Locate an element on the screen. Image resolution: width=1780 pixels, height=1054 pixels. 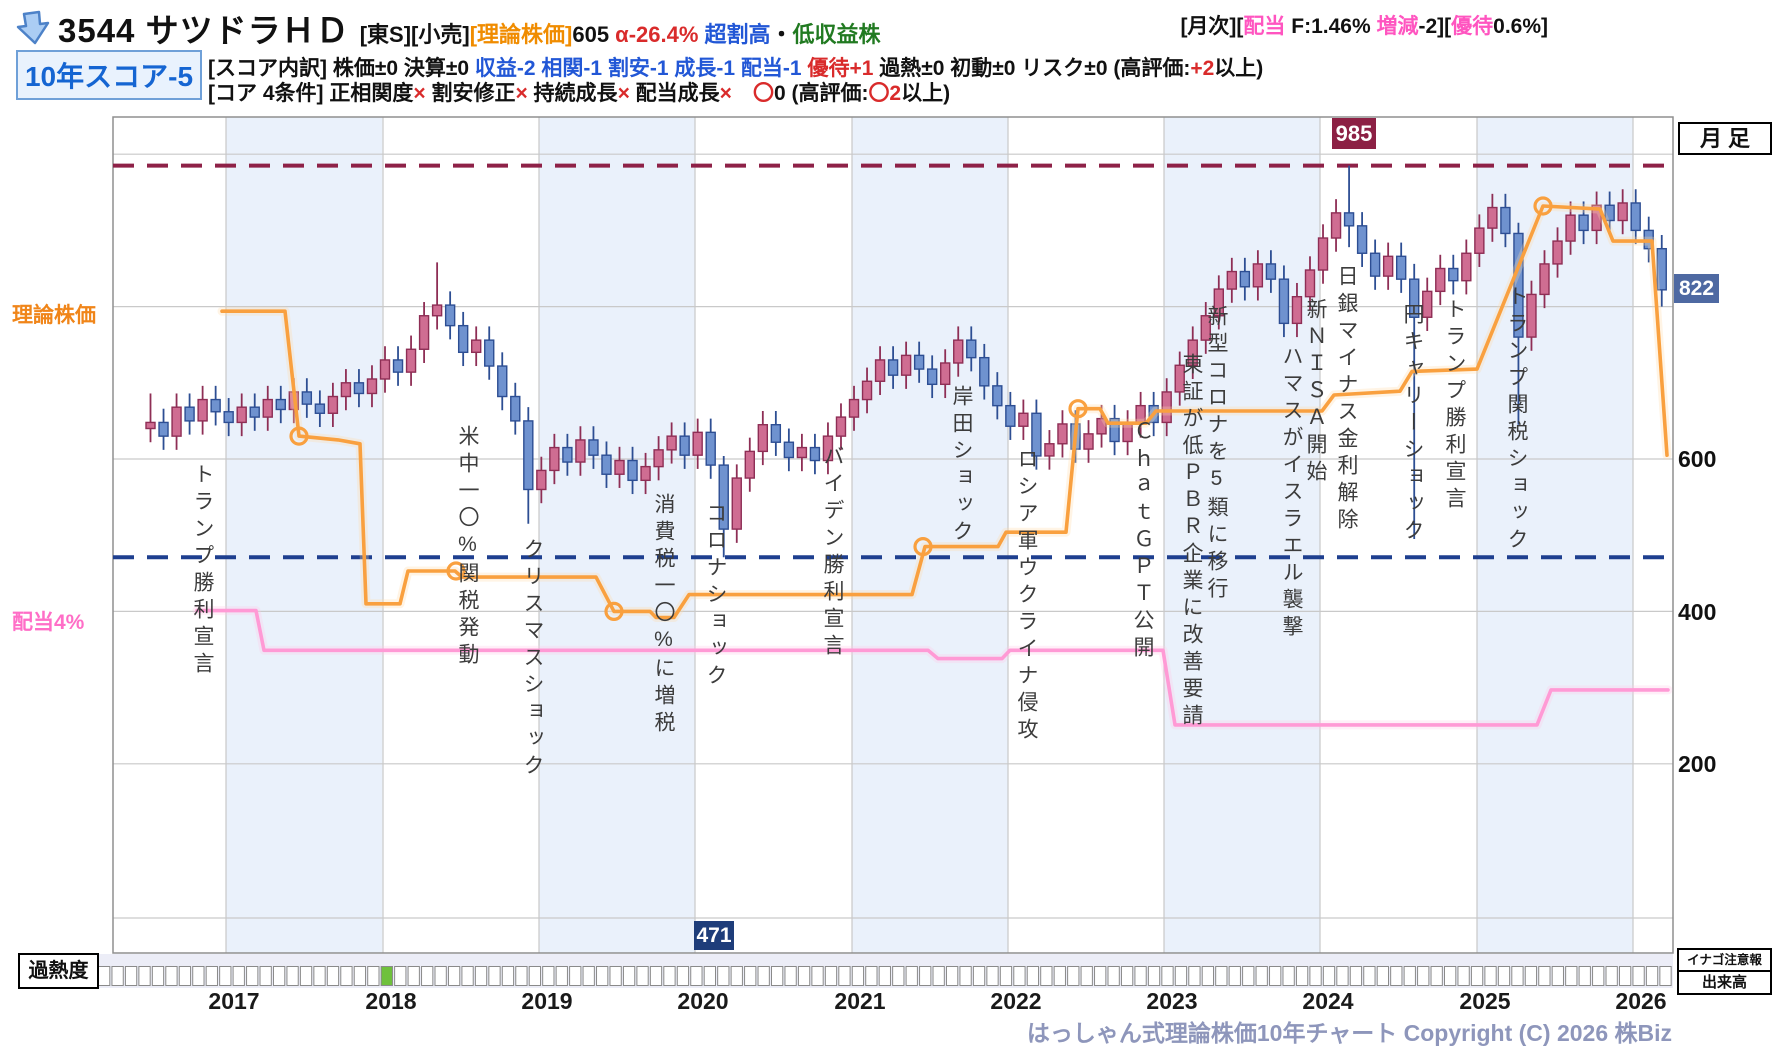
event-label: 米中一〇%関税発動 is located at coordinates (467, 547).